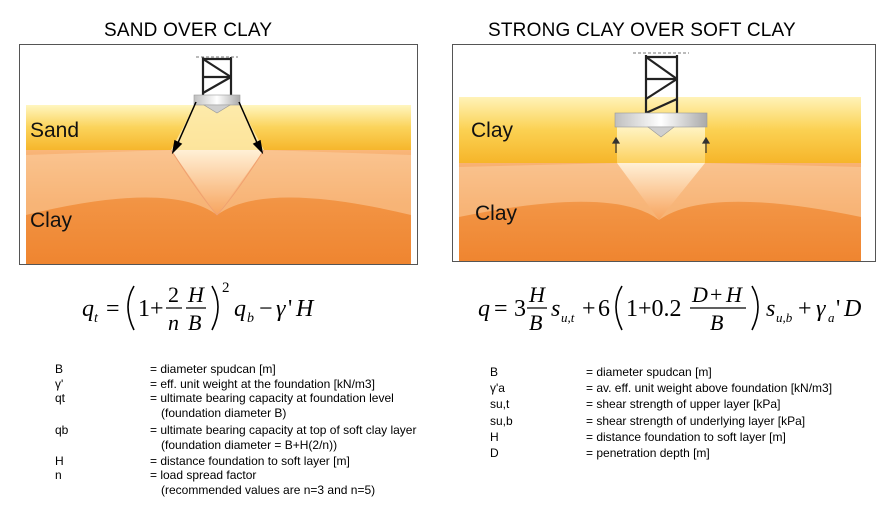 The height and width of the screenshot is (508, 891). I want to click on svg-text: n, so click(173, 322).